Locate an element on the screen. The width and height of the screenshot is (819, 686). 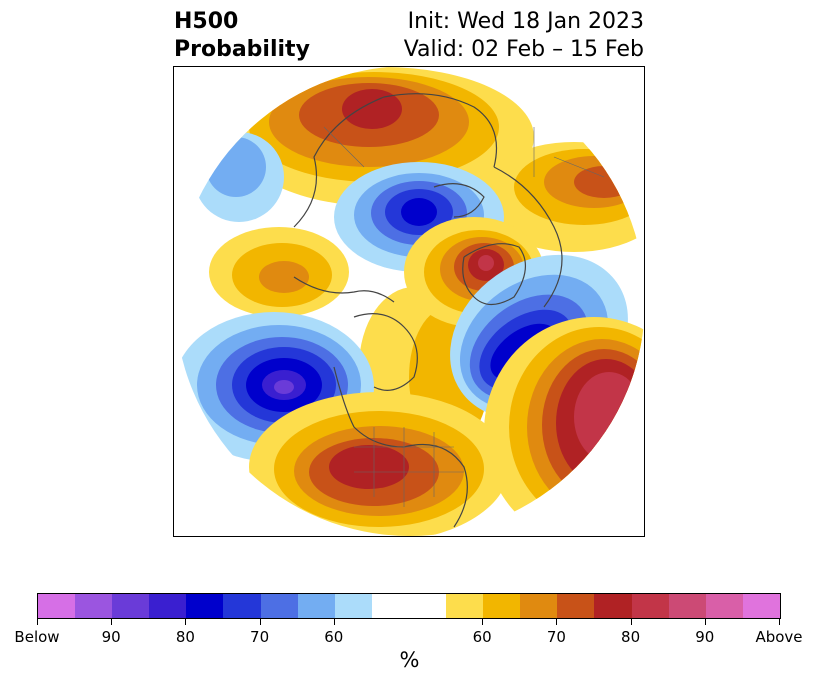
title-left: H500 Probability is located at coordinates (242, 36).